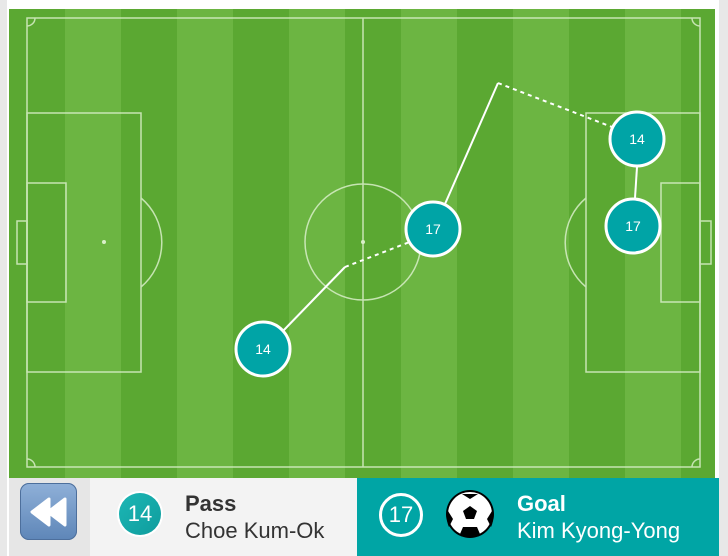 This screenshot has width=728, height=556. What do you see at coordinates (140, 514) in the screenshot?
I see `player-number-badge: 14` at bounding box center [140, 514].